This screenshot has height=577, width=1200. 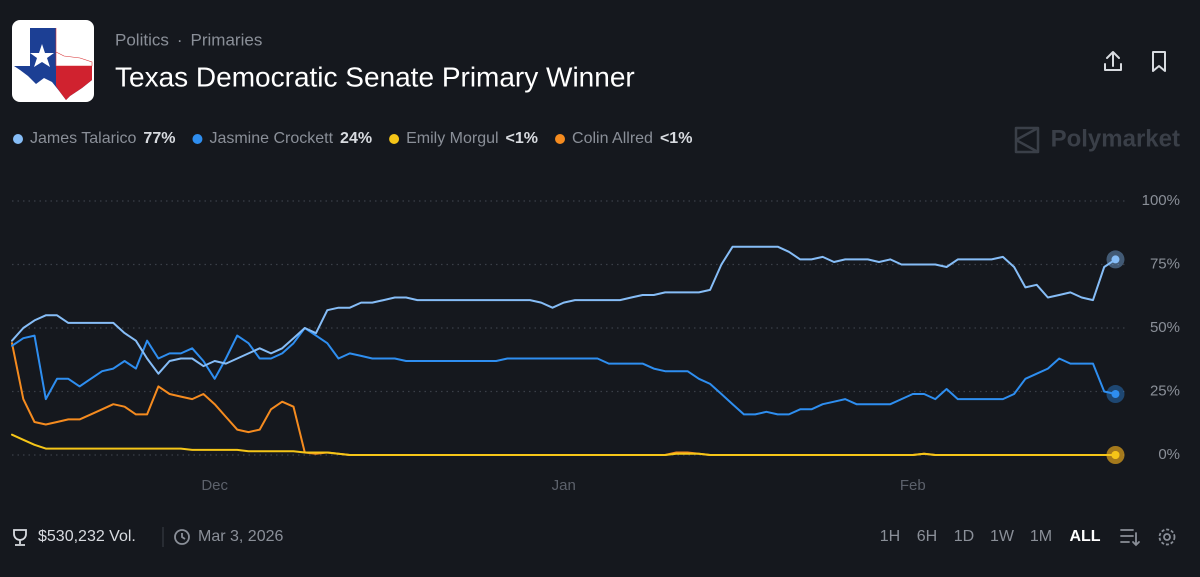 I want to click on watermark: Polymarket, so click(x=1097, y=139).